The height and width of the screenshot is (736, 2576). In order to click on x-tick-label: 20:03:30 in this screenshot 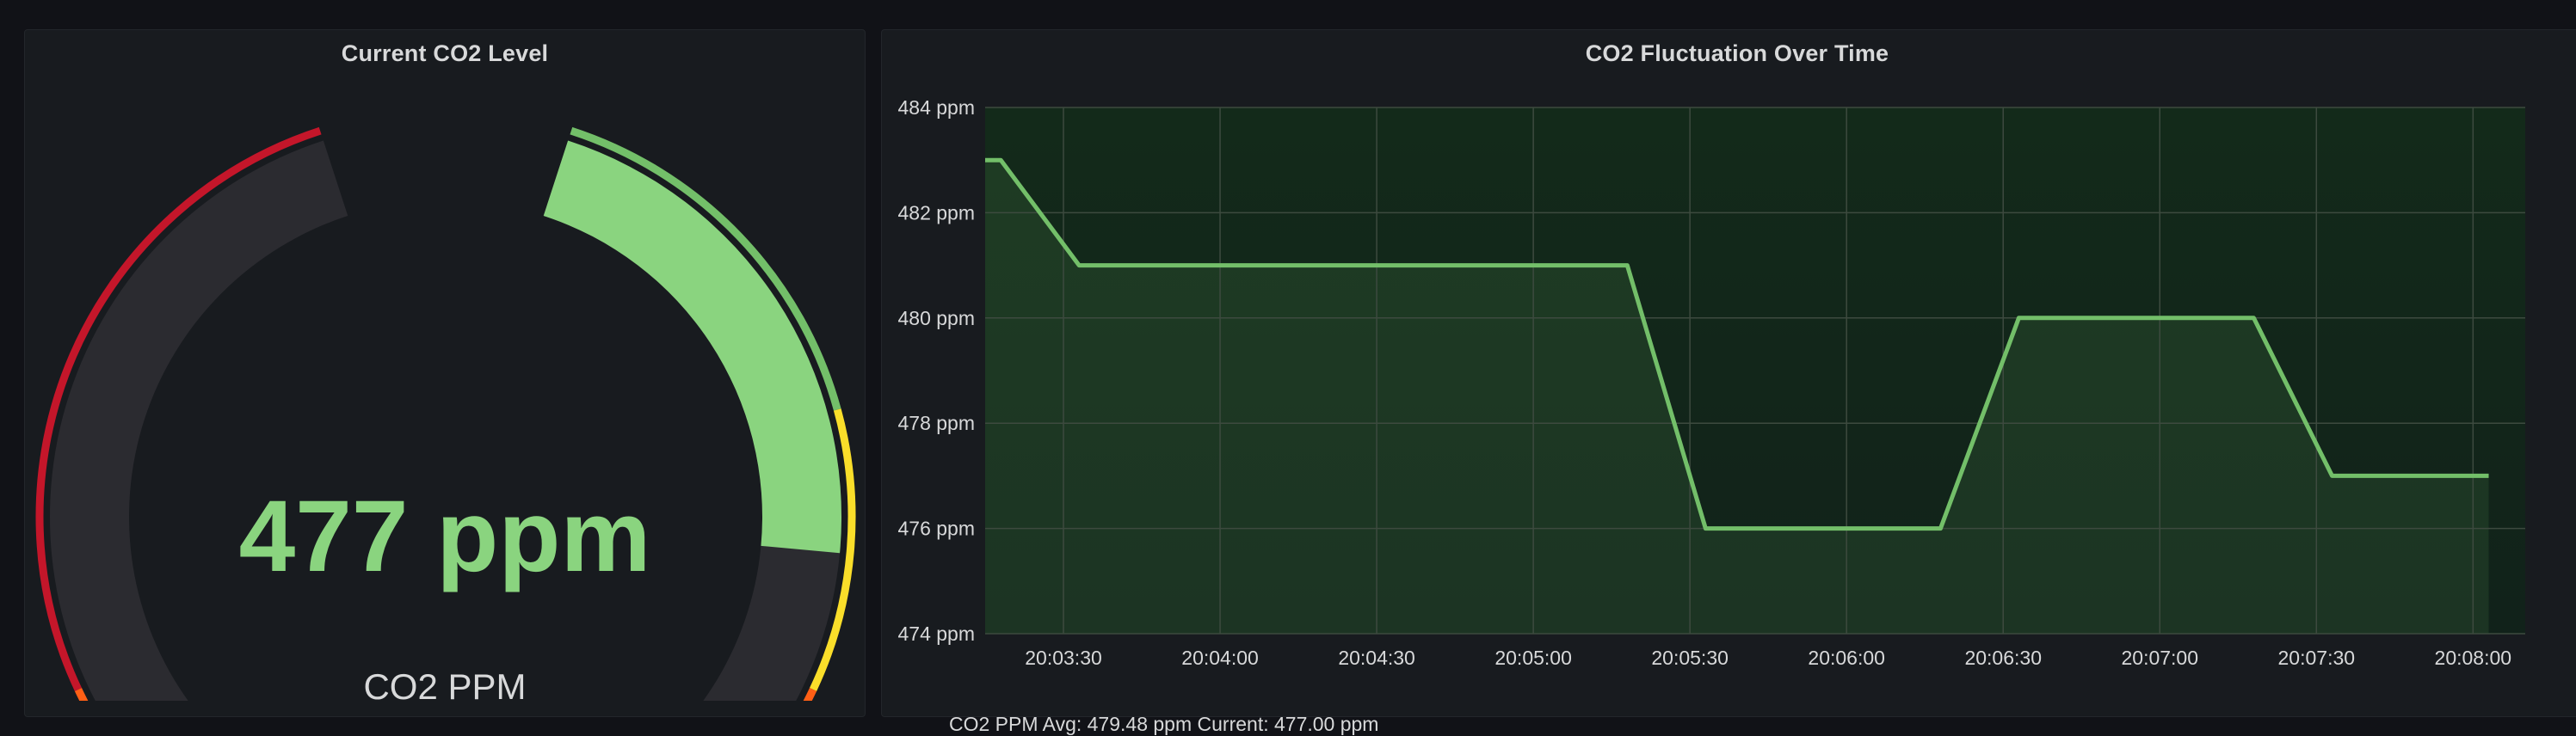, I will do `click(1064, 658)`.